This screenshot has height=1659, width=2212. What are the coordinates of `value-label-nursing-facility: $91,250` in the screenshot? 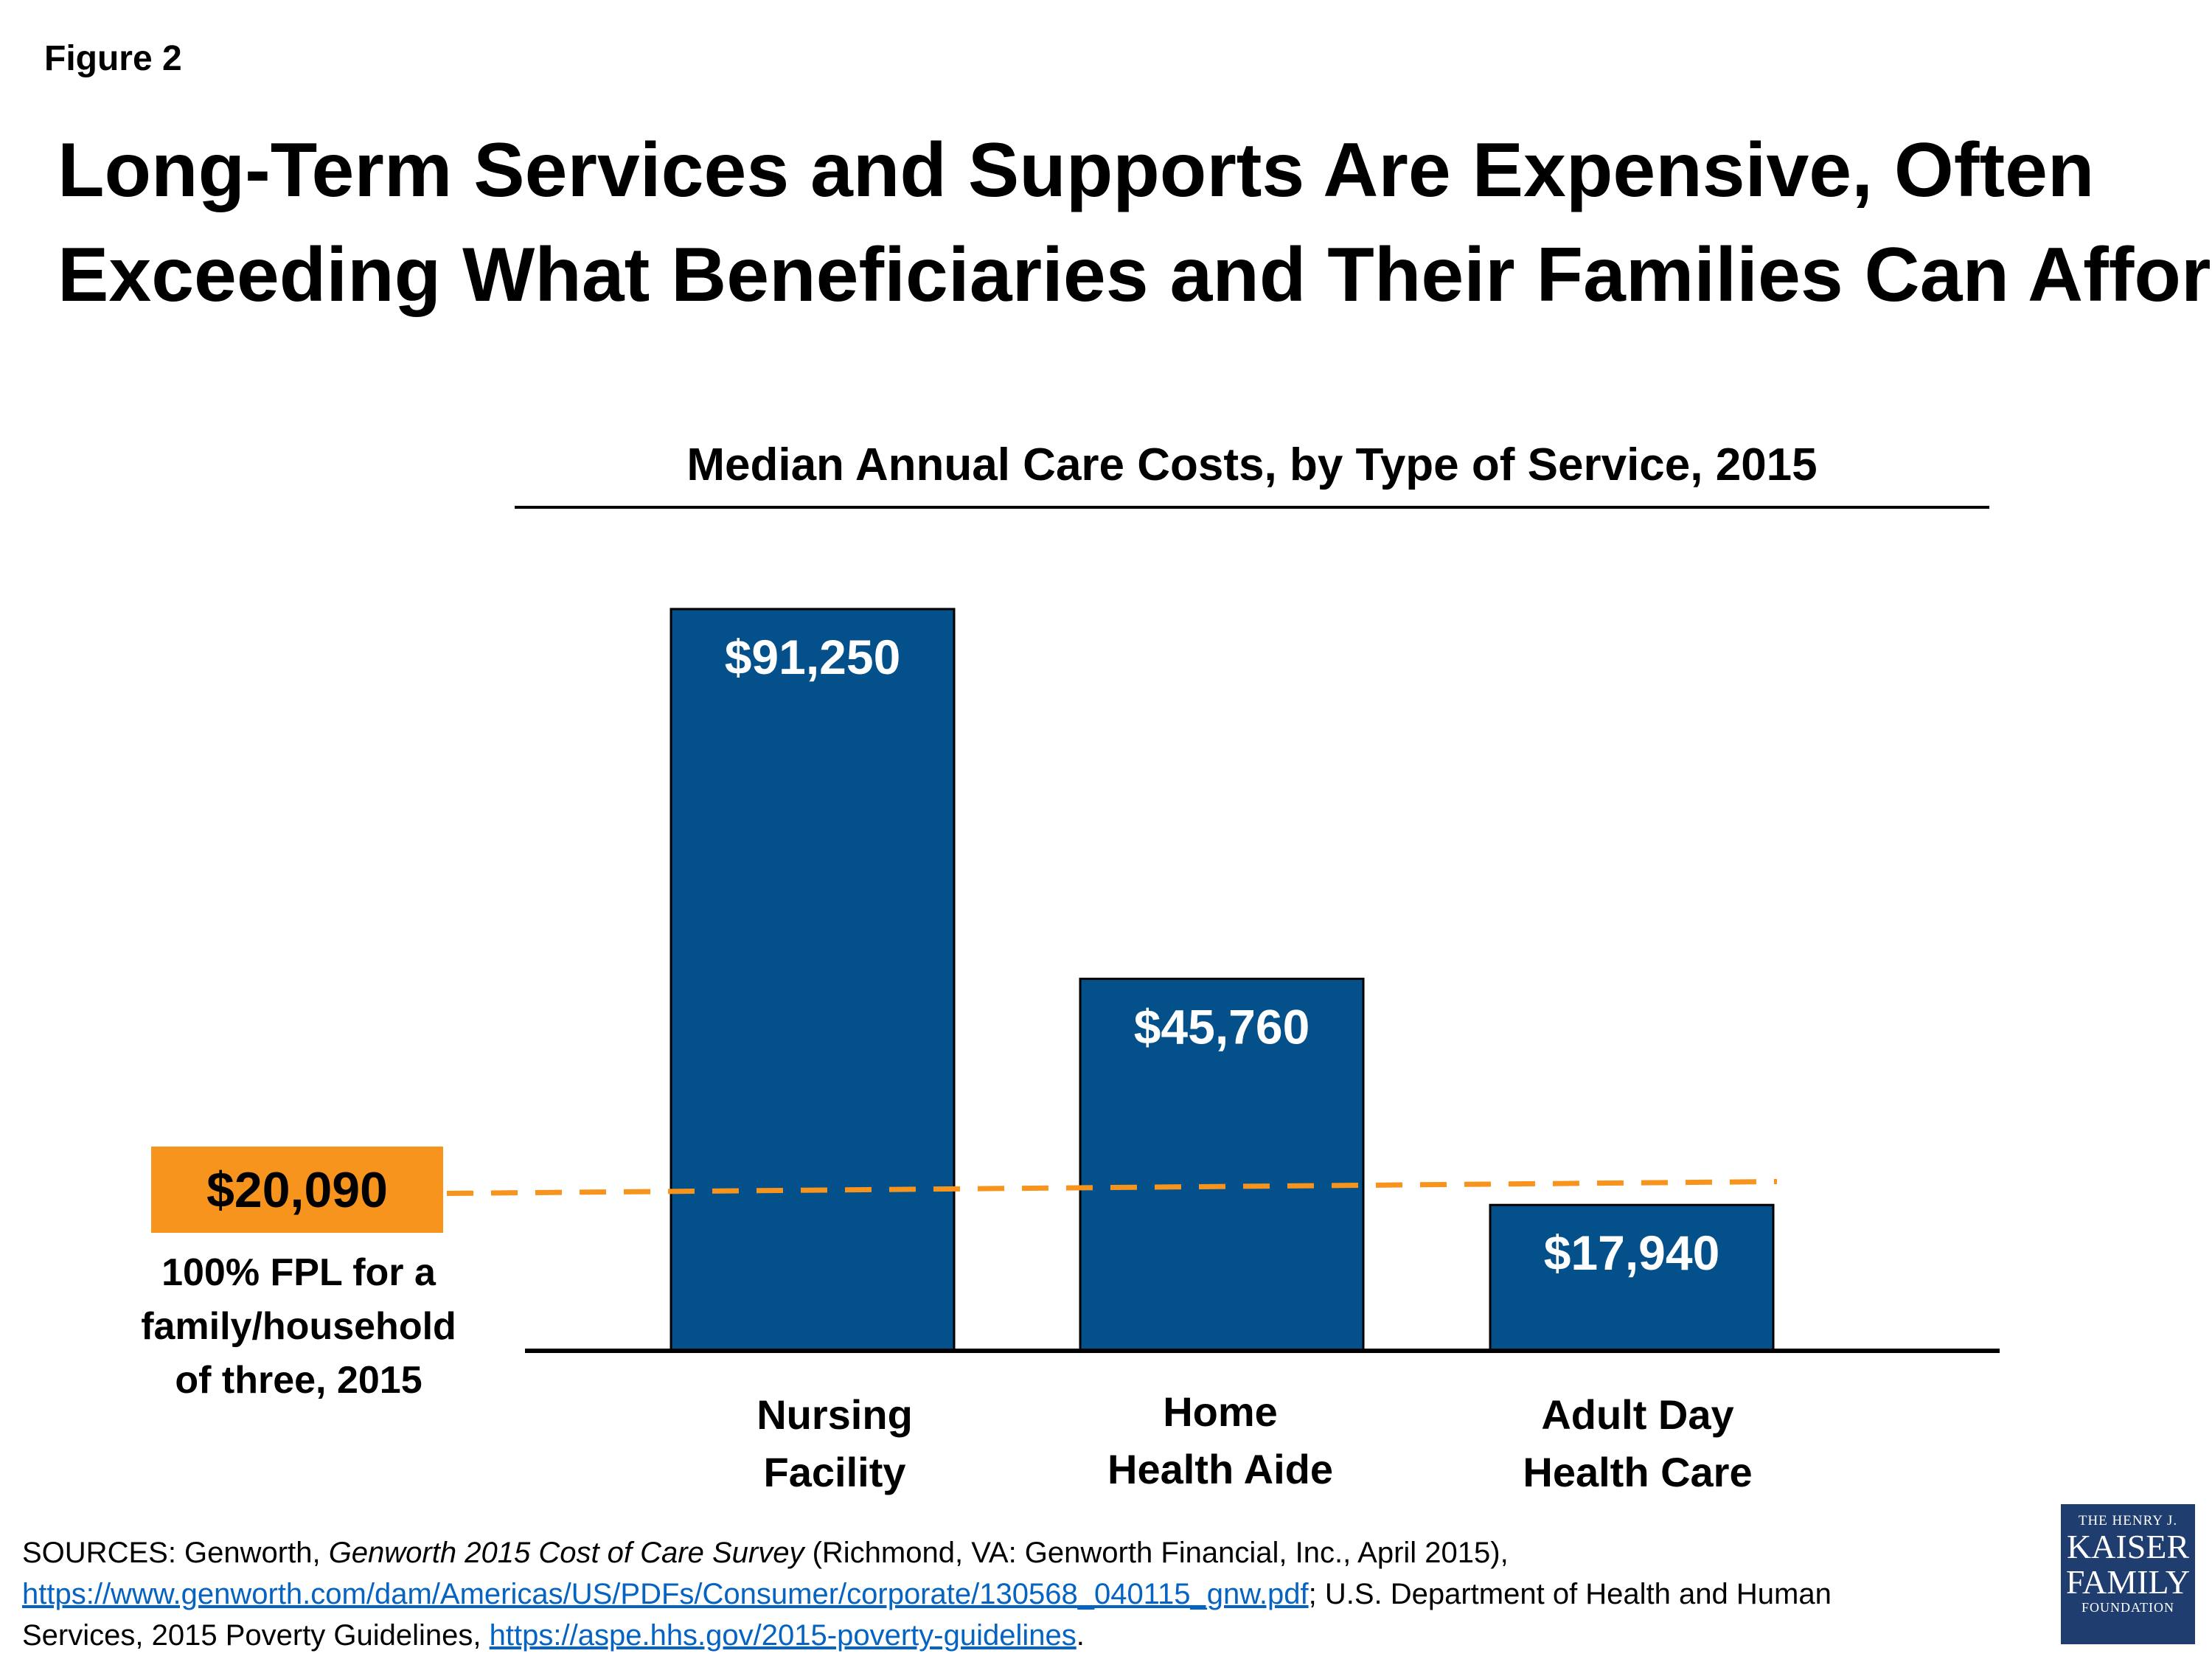 It's located at (813, 657).